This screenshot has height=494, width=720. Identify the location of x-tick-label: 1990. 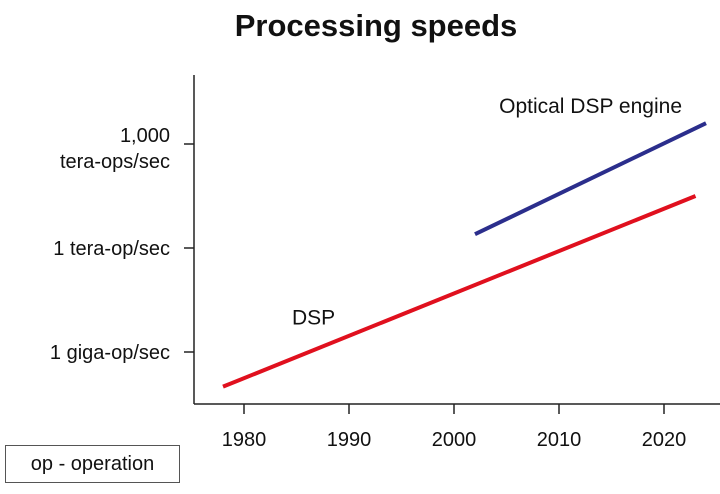
(349, 440).